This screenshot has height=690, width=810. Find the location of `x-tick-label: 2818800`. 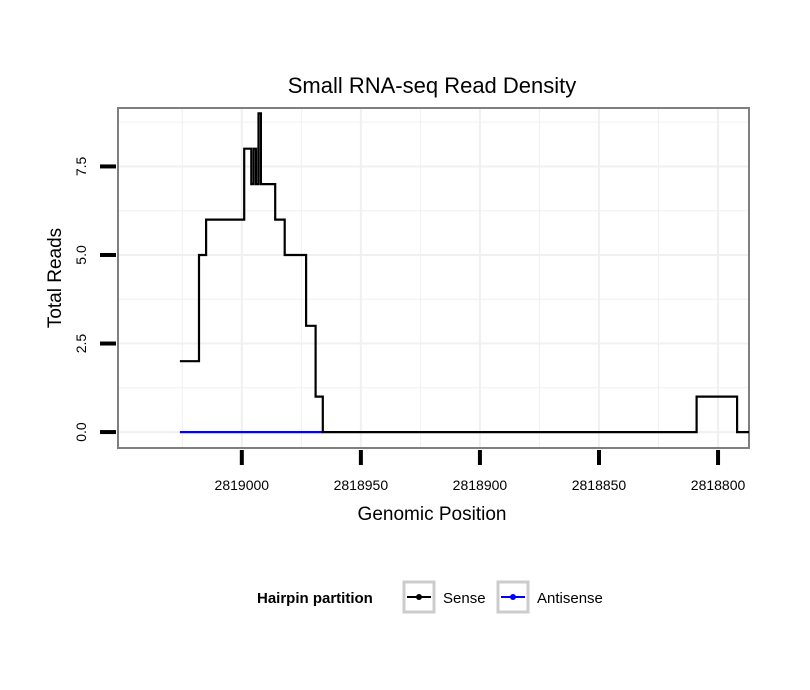

x-tick-label: 2818800 is located at coordinates (718, 485).